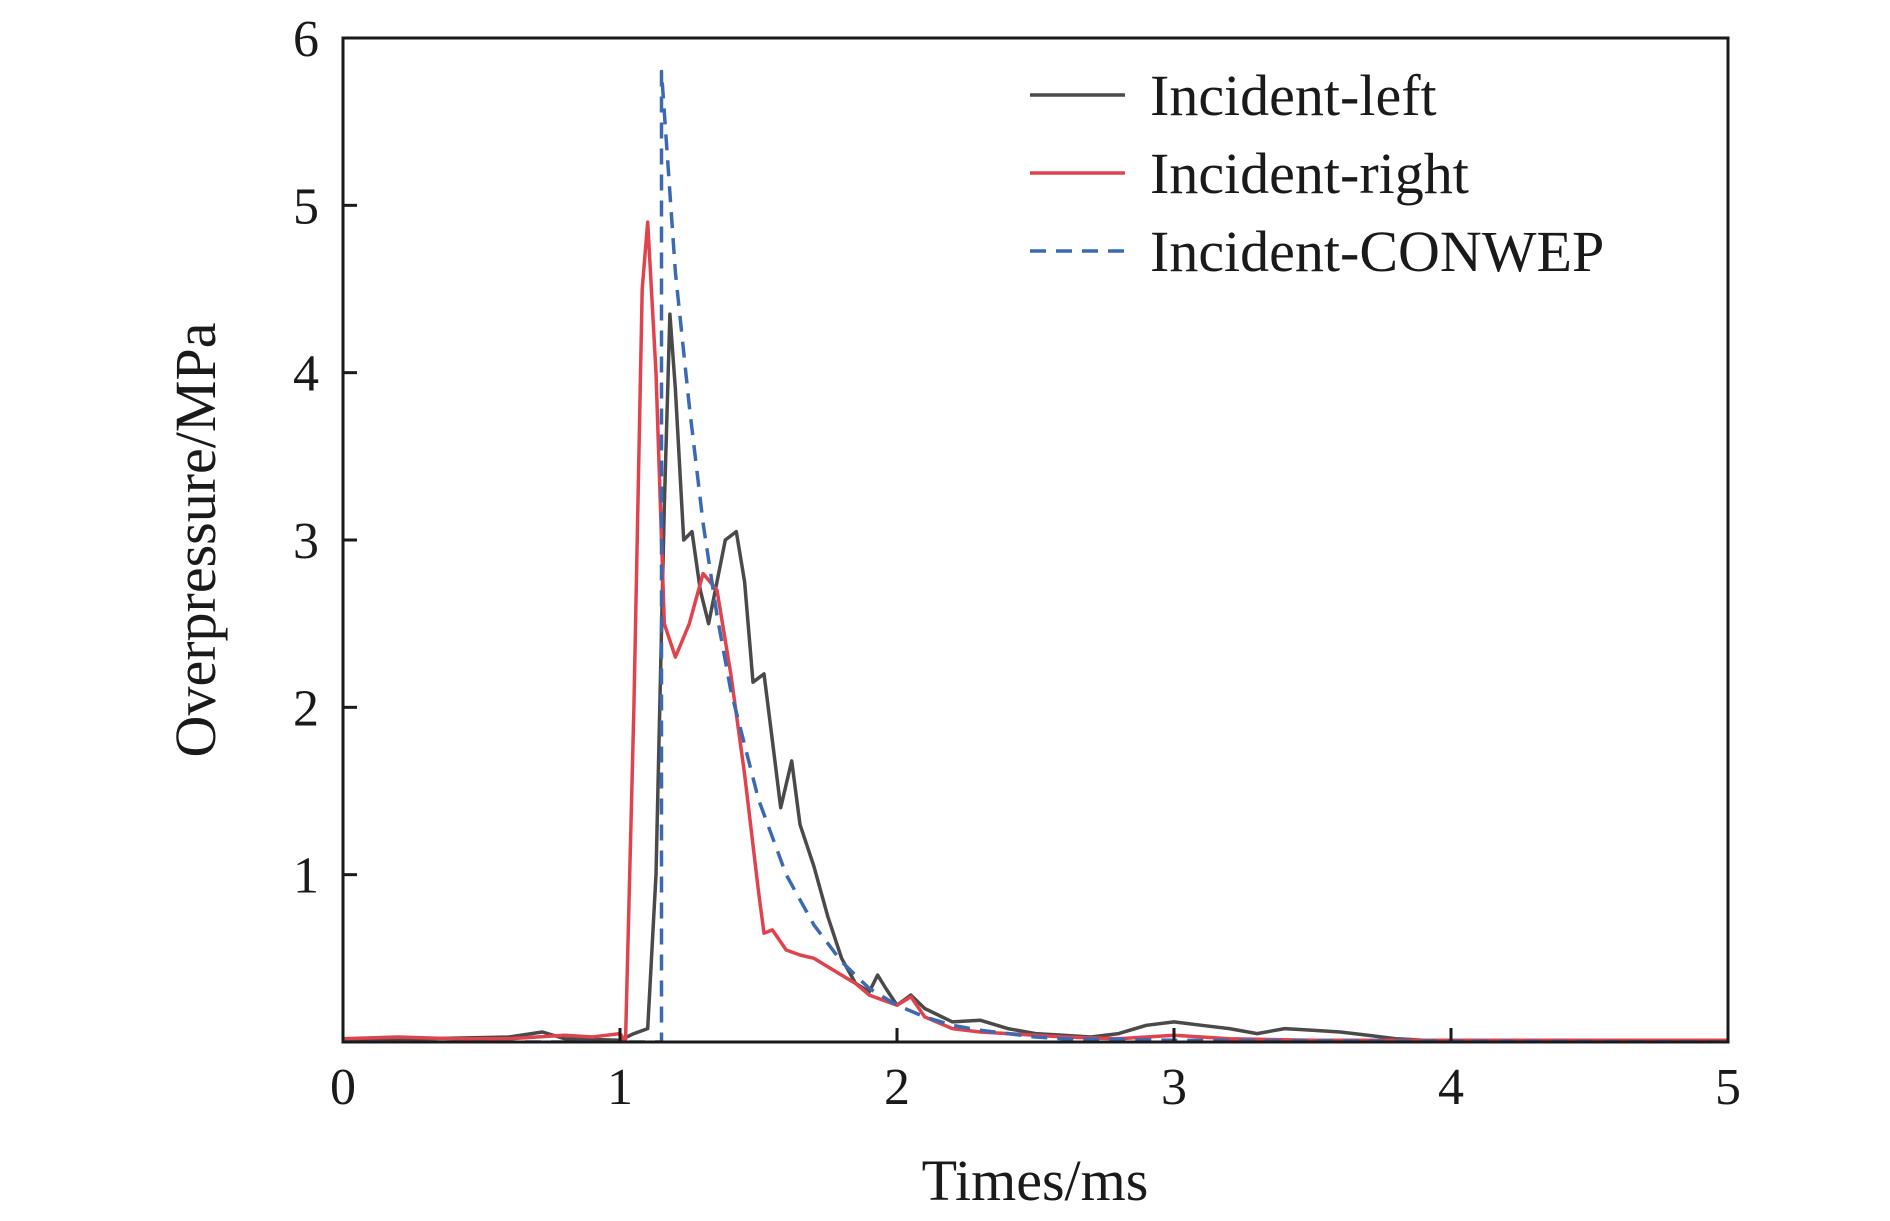 The width and height of the screenshot is (1890, 1221). What do you see at coordinates (1728, 1087) in the screenshot?
I see `x-tick-label: 5` at bounding box center [1728, 1087].